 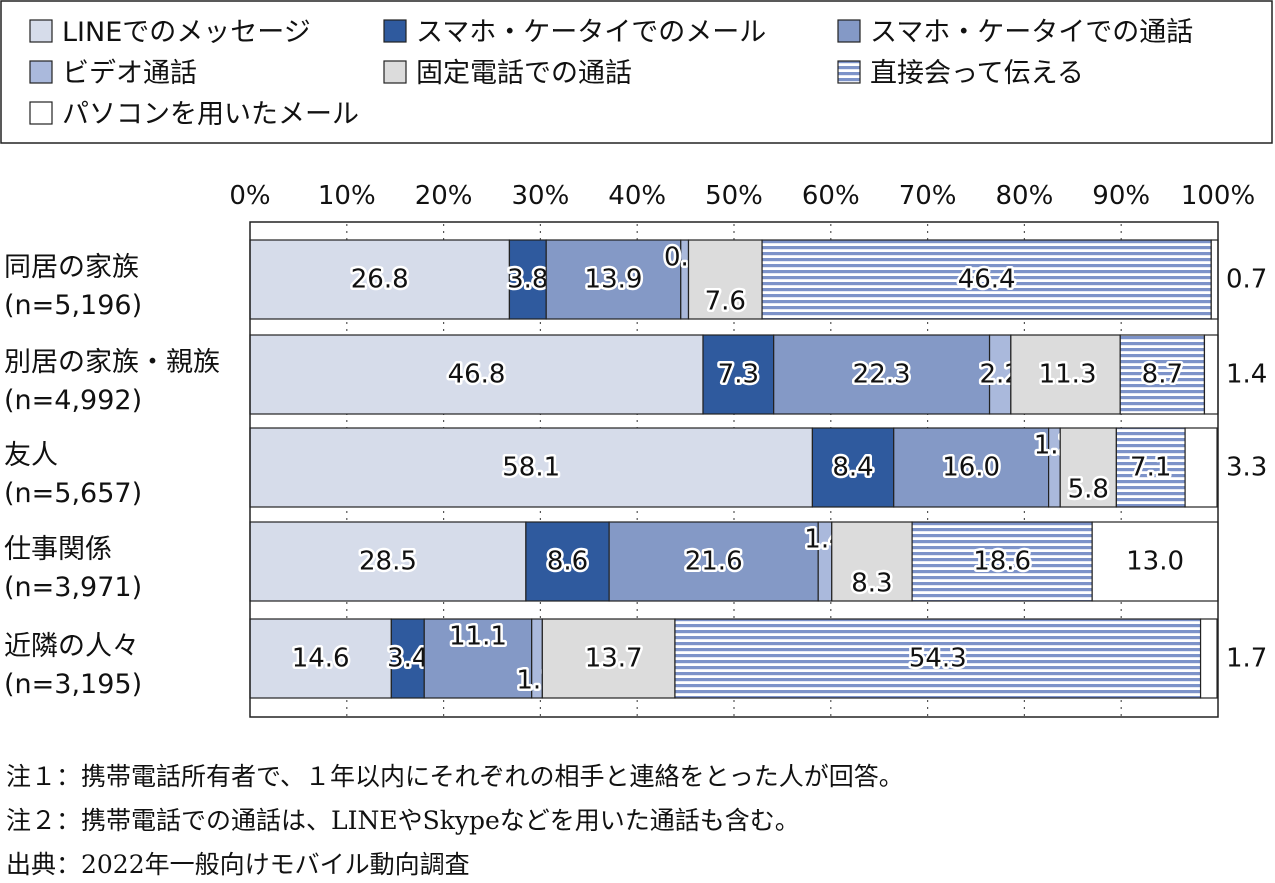 What do you see at coordinates (388, 562) in the screenshot?
I see `data-label: 28.5` at bounding box center [388, 562].